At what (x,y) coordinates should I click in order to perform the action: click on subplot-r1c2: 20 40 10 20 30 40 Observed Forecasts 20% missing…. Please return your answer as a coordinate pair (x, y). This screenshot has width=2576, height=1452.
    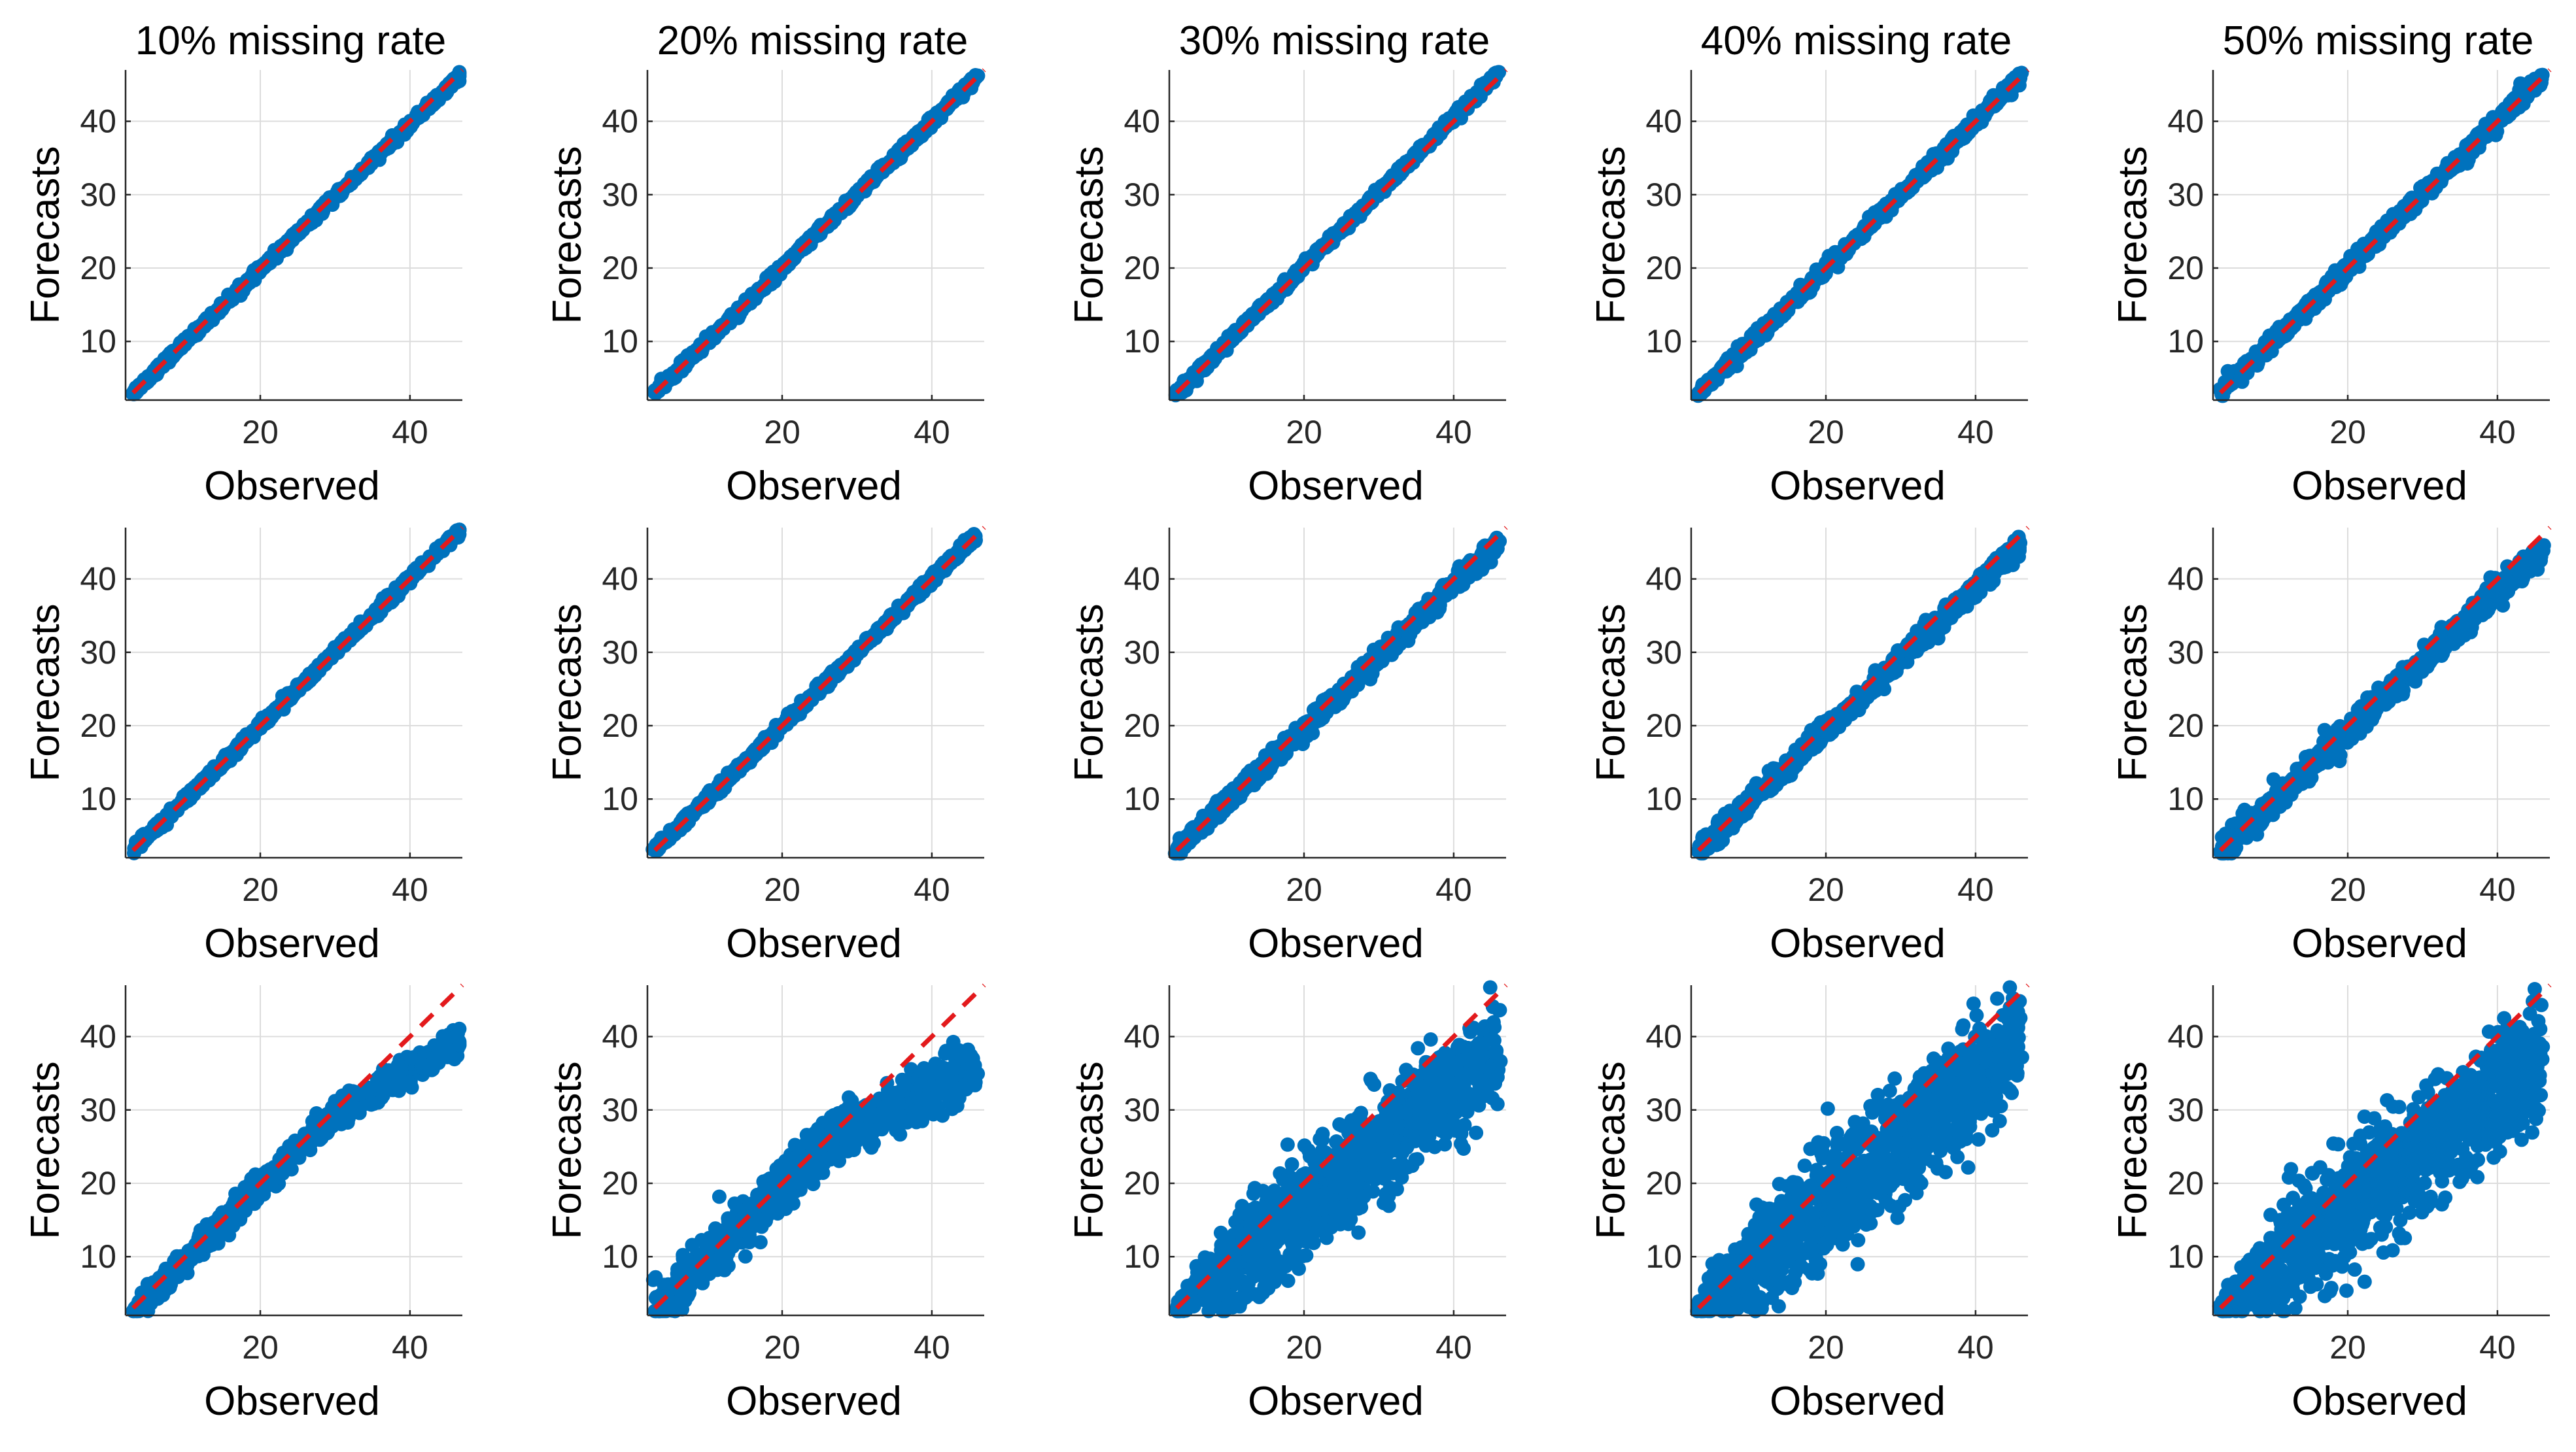
    Looking at the image, I should click on (765, 263).